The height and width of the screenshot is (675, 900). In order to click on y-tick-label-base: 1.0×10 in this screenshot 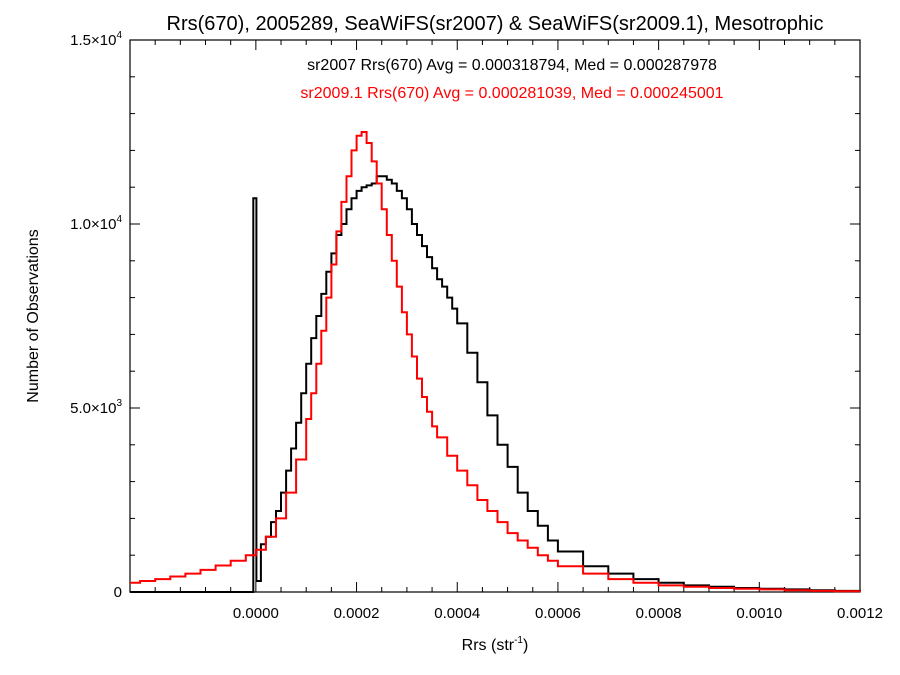, I will do `click(93, 224)`.